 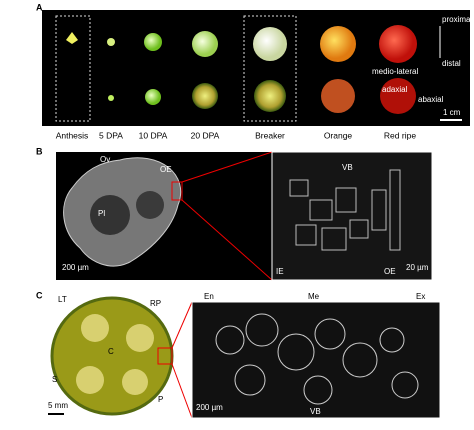 I want to click on axis-label: distal, so click(x=451, y=63).